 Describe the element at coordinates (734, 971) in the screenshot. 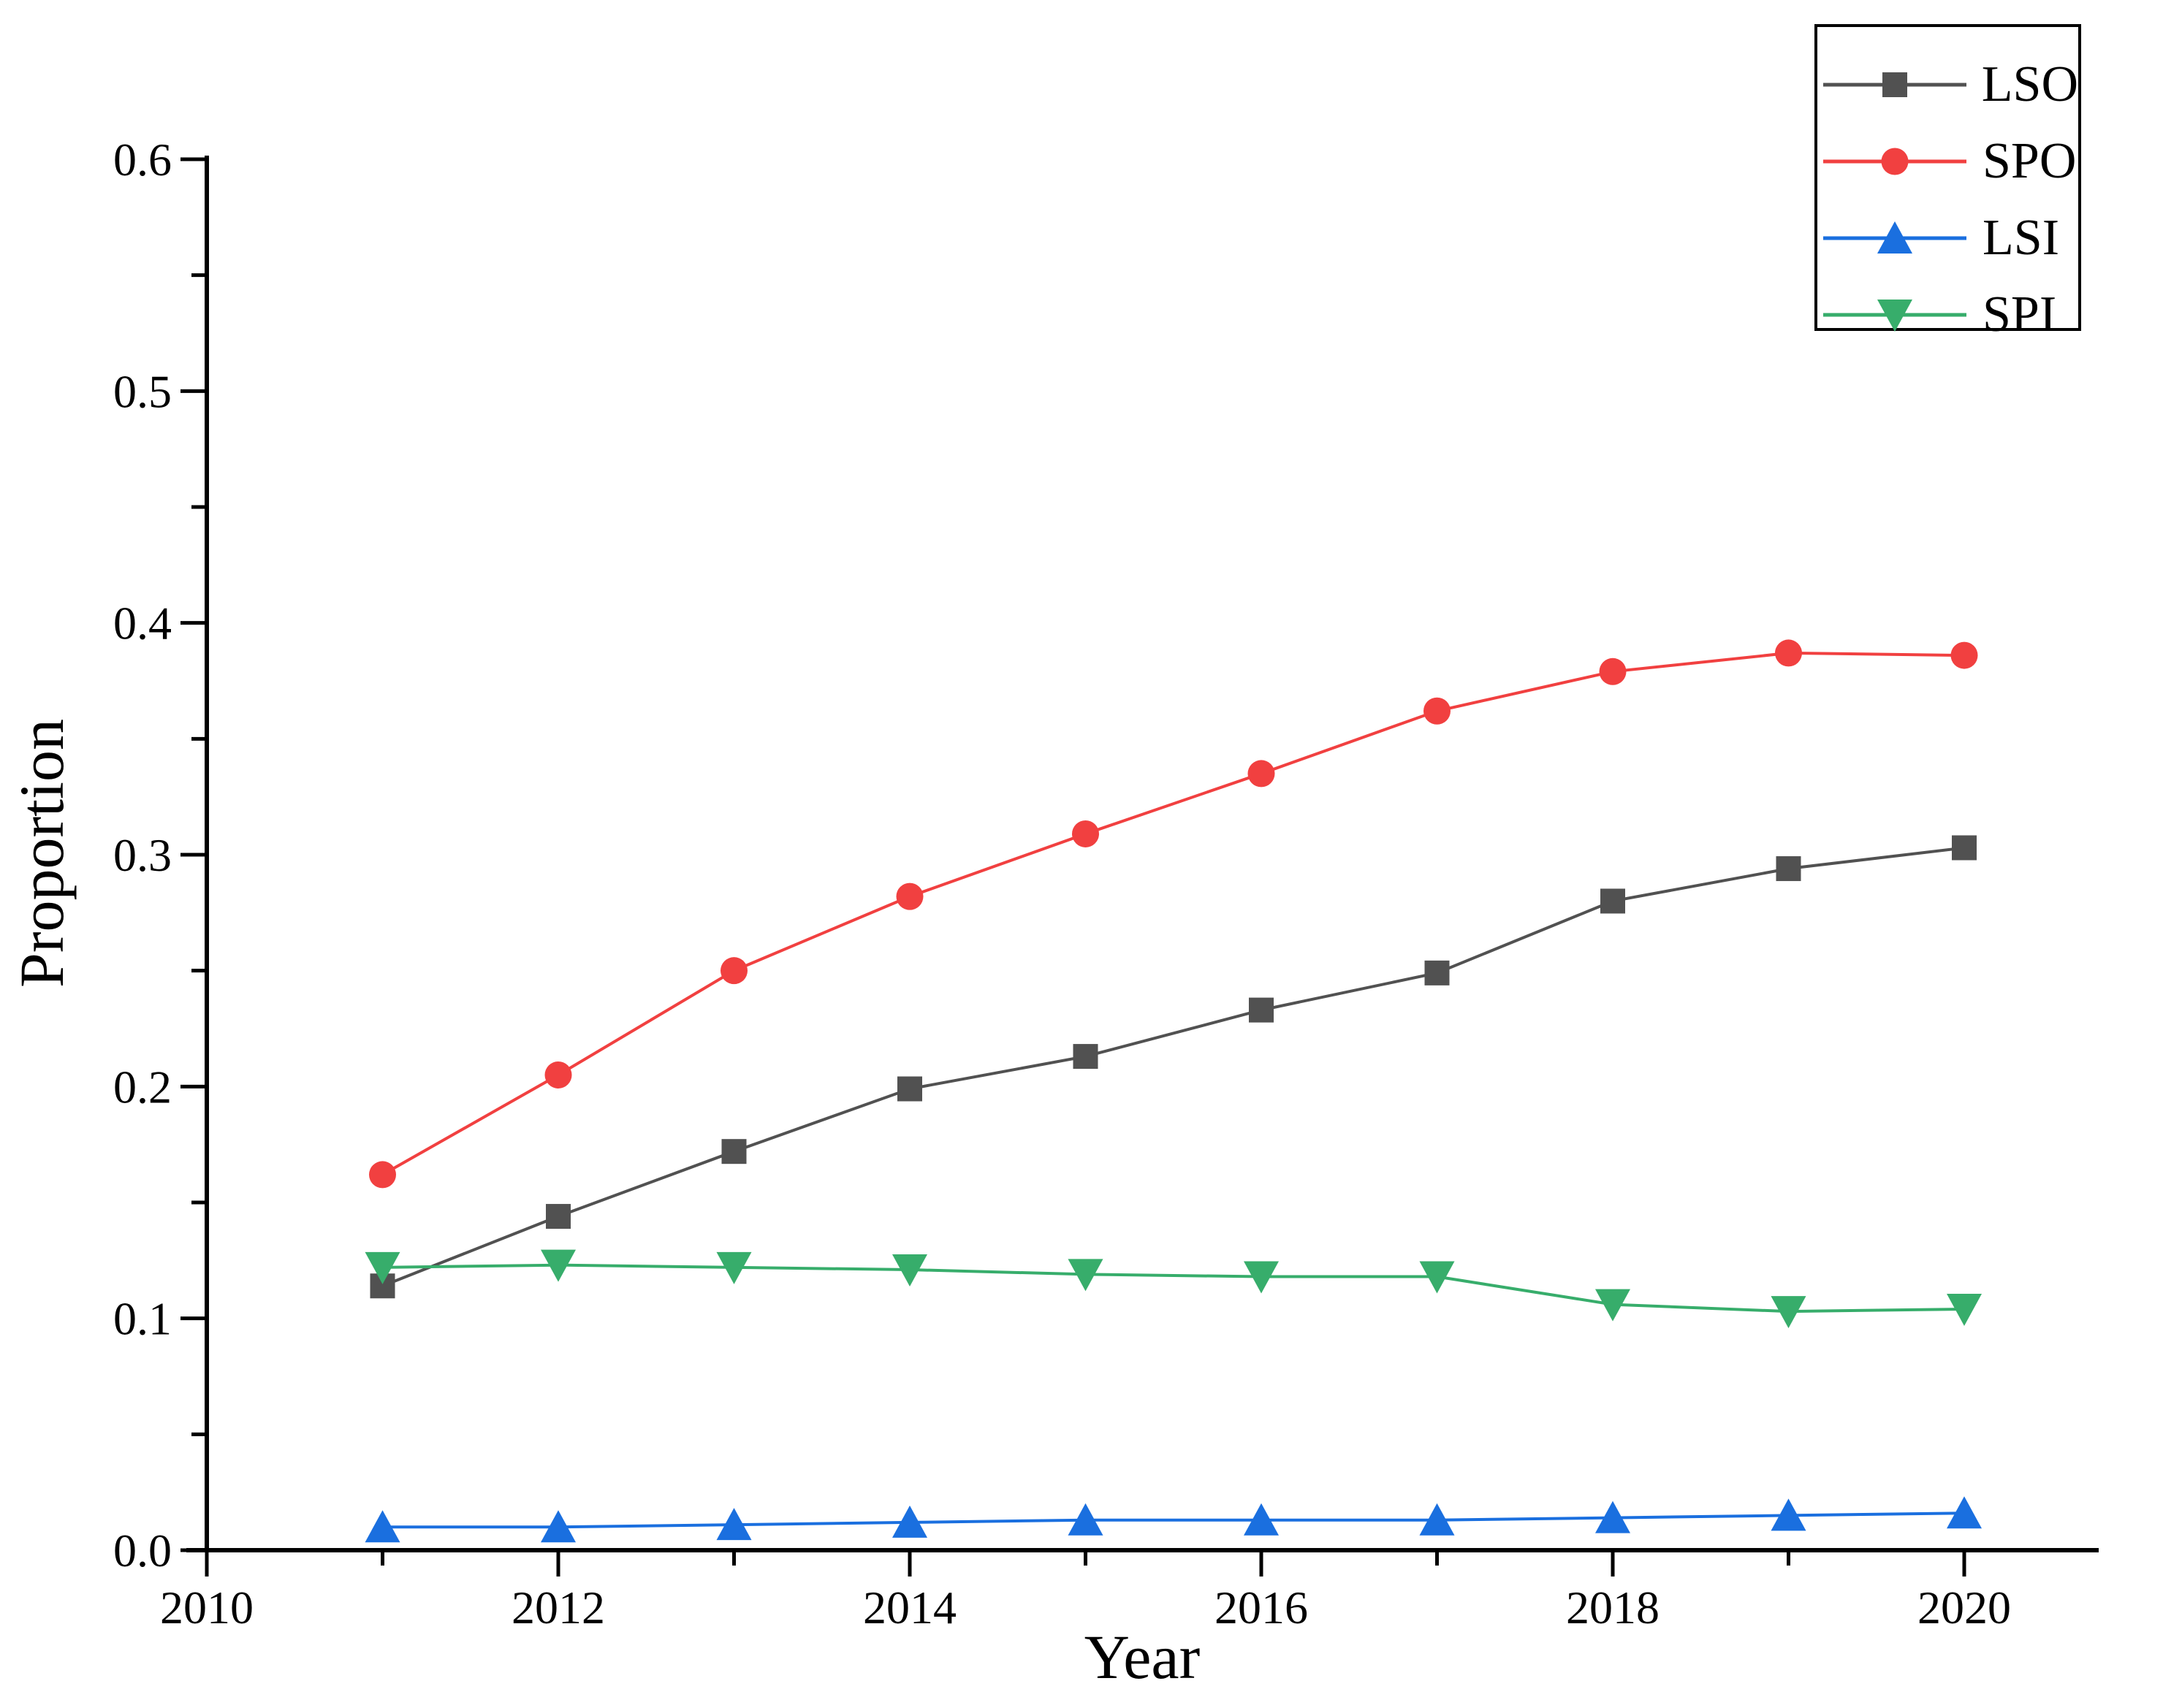

I see `data-point-SPO-2013` at that location.